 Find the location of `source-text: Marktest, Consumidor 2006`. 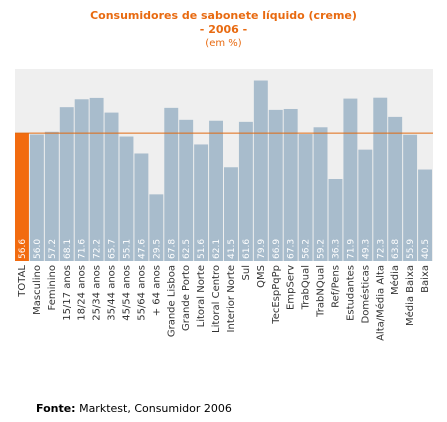

source-text: Marktest, Consumidor 2006 is located at coordinates (155, 408).